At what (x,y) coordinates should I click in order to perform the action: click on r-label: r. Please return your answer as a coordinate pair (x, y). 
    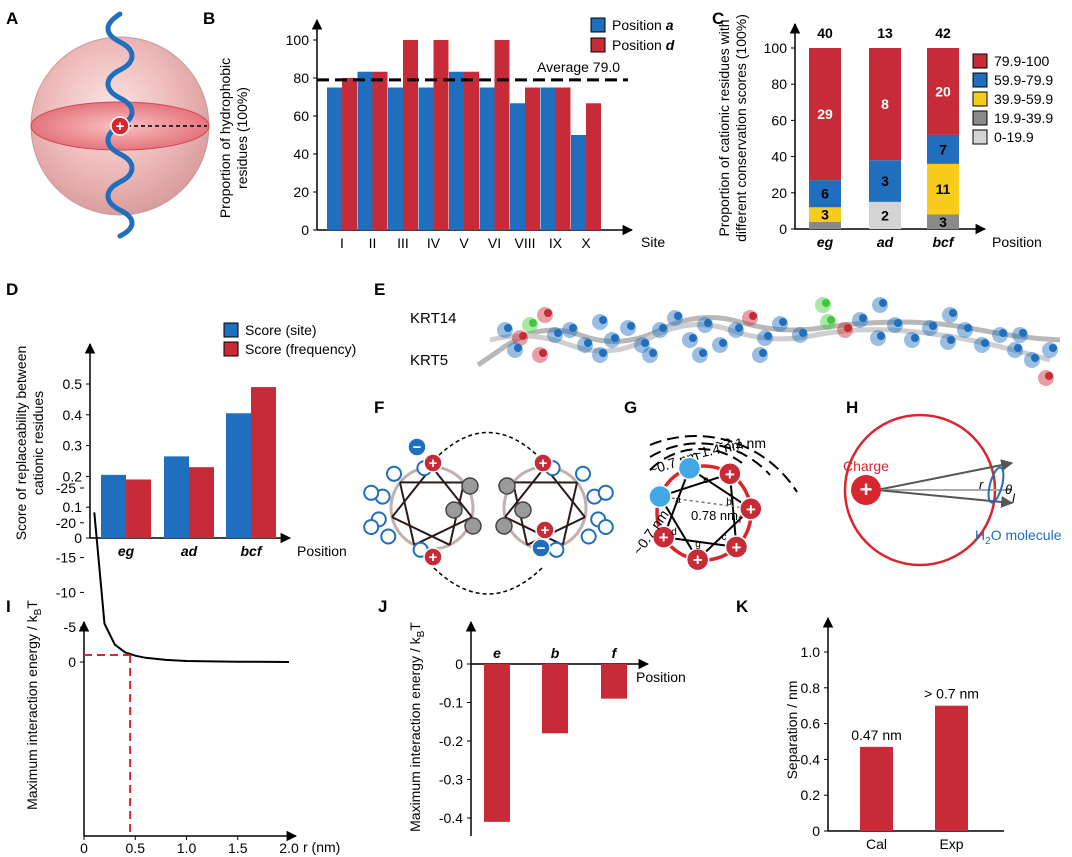
    Looking at the image, I should click on (981, 484).